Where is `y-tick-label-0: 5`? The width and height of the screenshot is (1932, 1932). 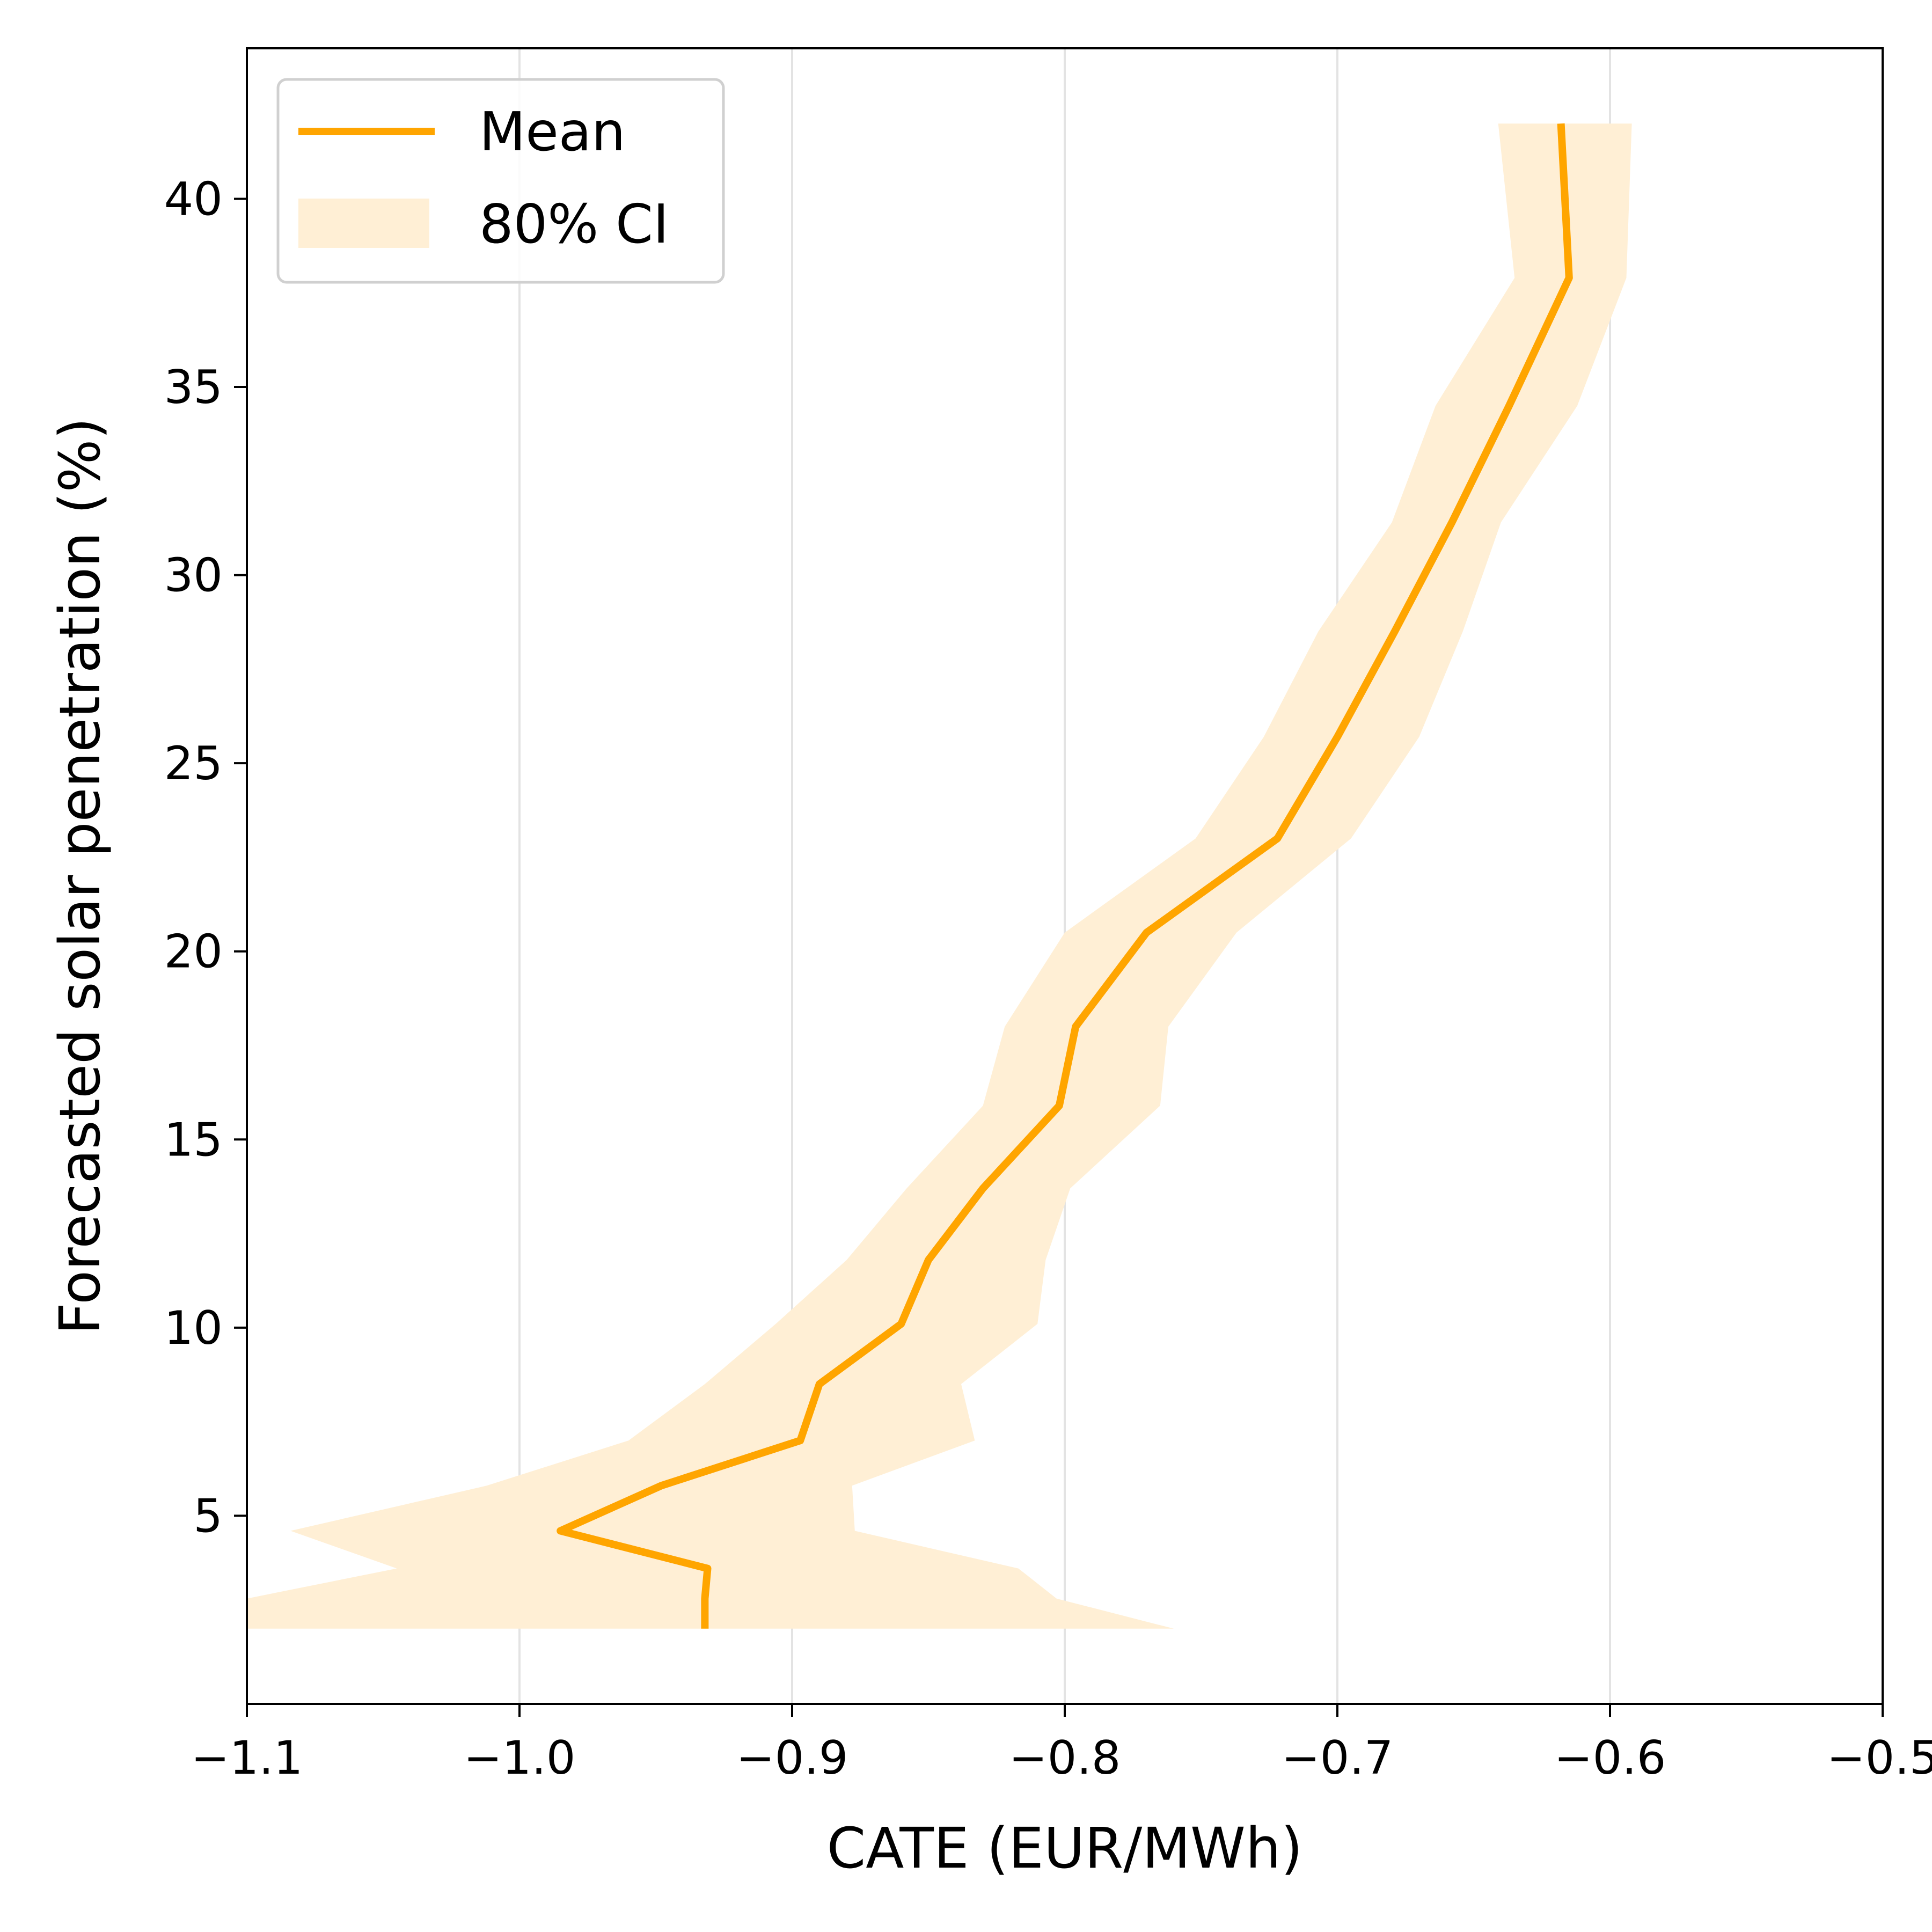 y-tick-label-0: 5 is located at coordinates (208, 1516).